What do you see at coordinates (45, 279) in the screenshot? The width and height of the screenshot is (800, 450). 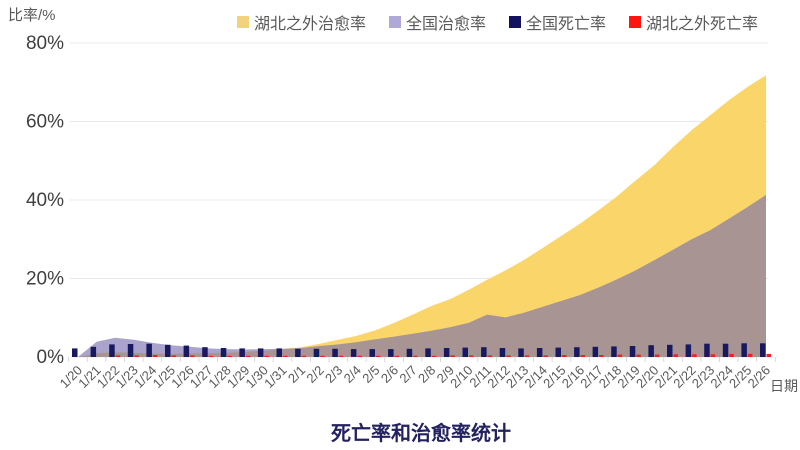 I see `y-tick-label: 20%` at bounding box center [45, 279].